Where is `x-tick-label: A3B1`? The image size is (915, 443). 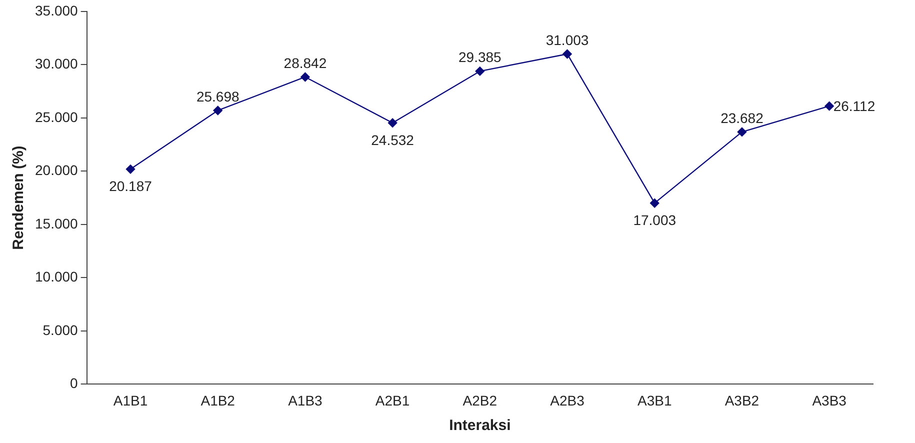 x-tick-label: A3B1 is located at coordinates (654, 400).